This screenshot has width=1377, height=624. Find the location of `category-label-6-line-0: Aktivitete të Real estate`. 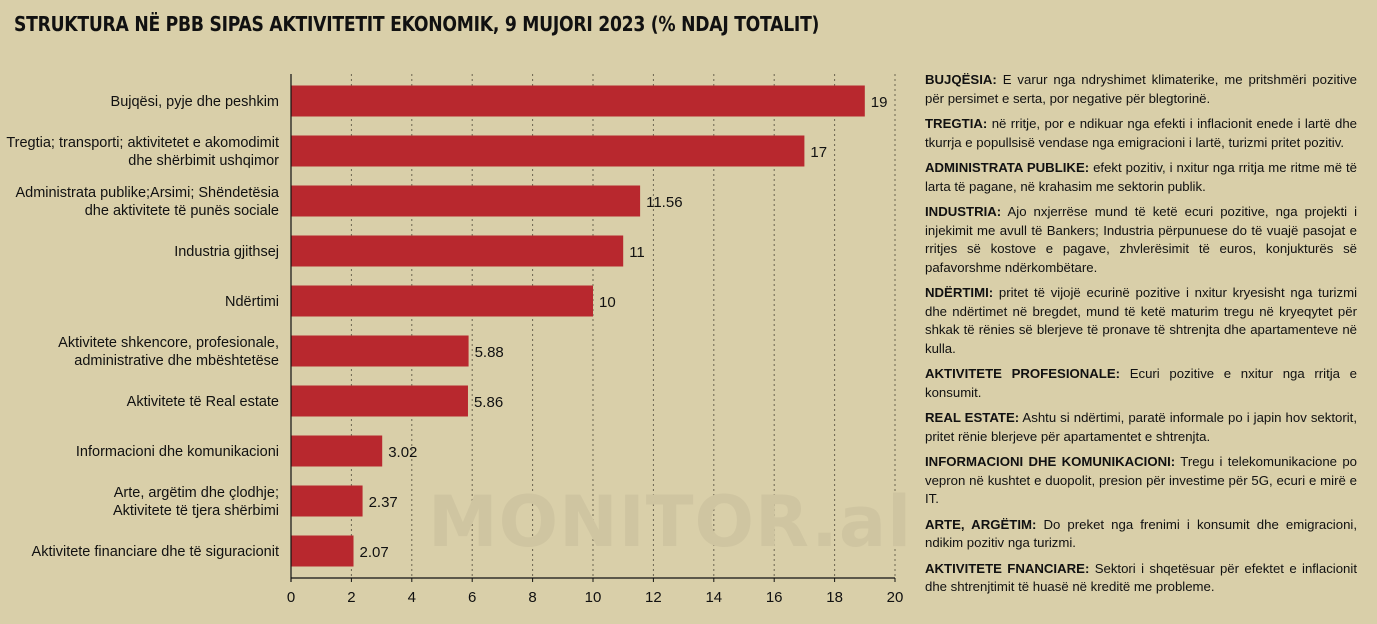

category-label-6-line-0: Aktivitete të Real estate is located at coordinates (203, 402).